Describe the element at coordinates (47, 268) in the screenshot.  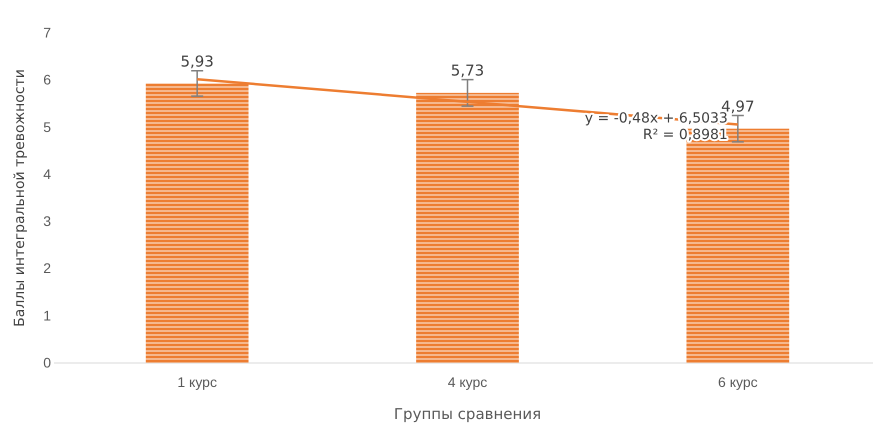
I see `y-tick-label: 2` at that location.